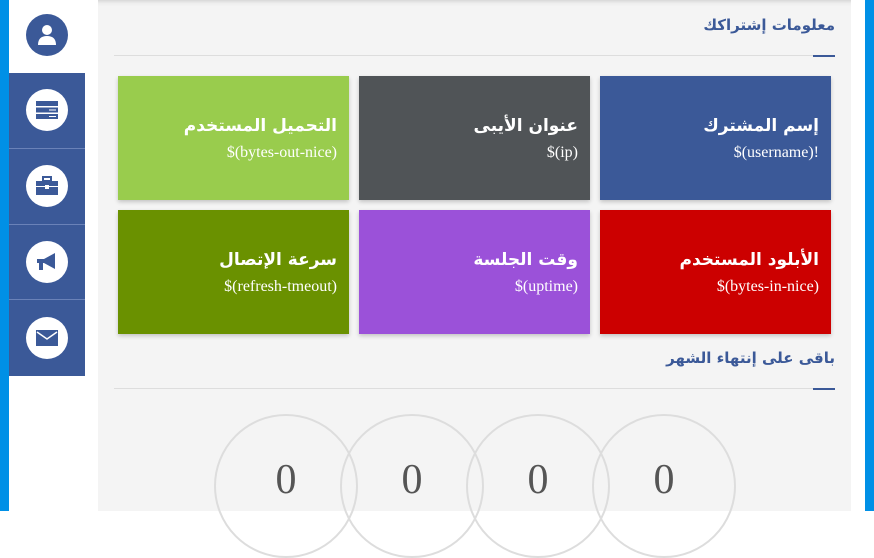 This screenshot has height=558, width=874. I want to click on card-ip: عنوان الأيبى $(ip), so click(474, 138).